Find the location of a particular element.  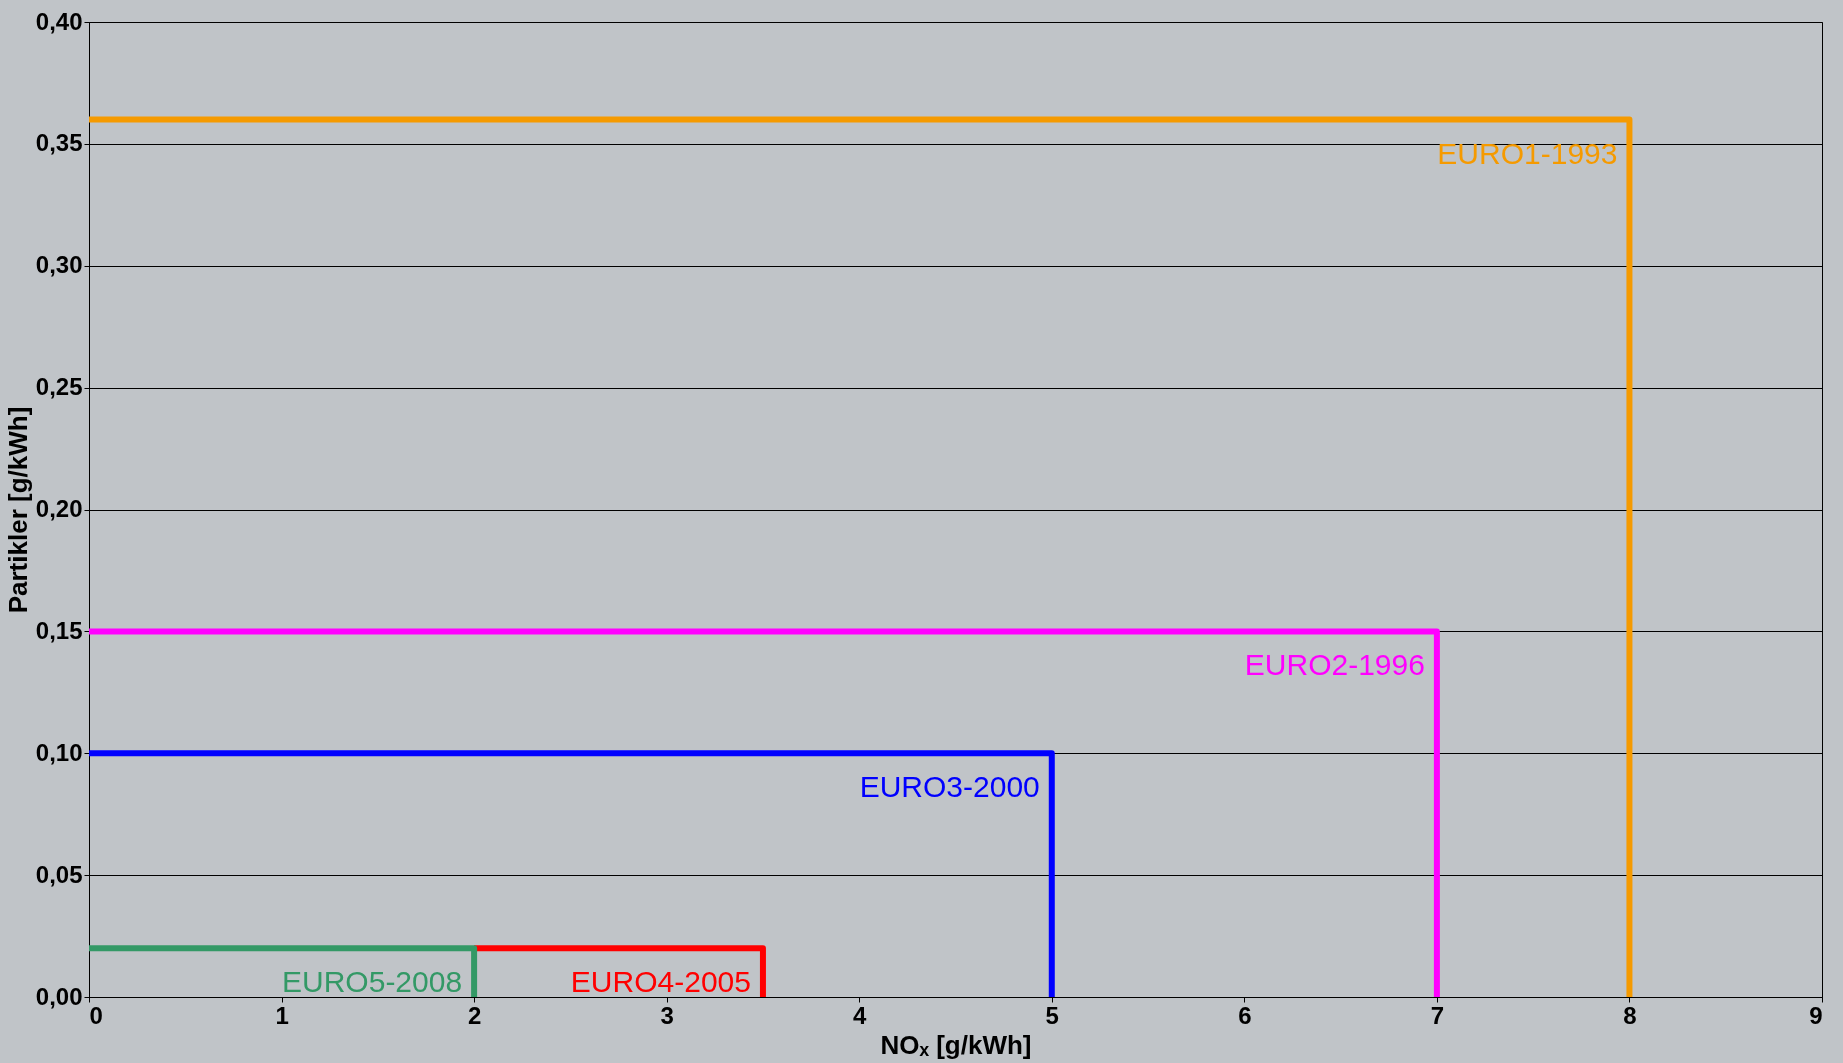

y-tick-label: 0,35 is located at coordinates (59, 143).